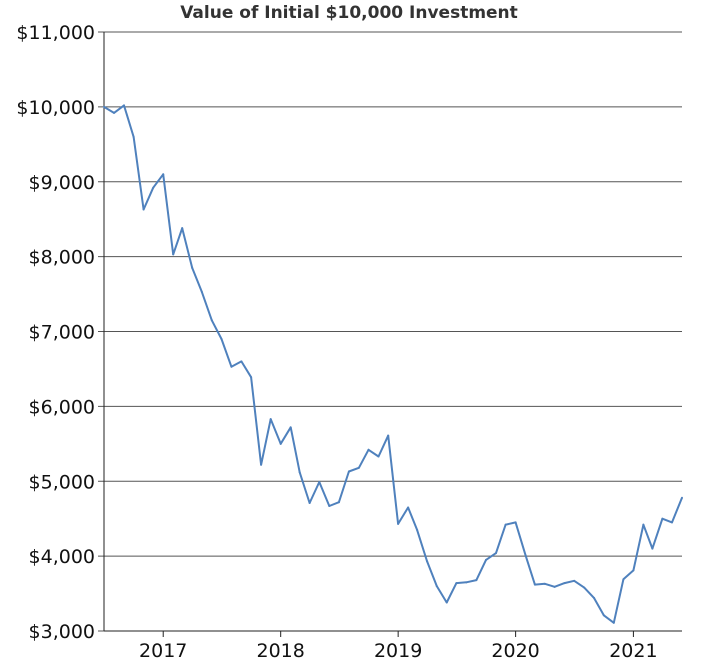  Describe the element at coordinates (633, 651) in the screenshot. I see `x-tick-label: 2021` at that location.